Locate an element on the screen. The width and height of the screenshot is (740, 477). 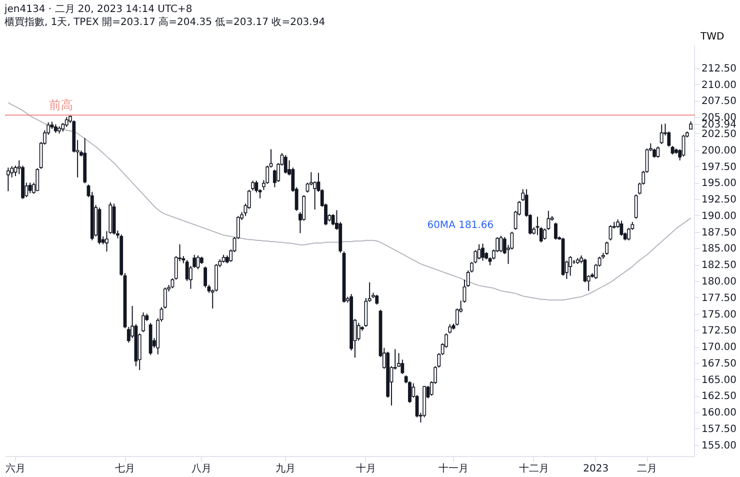
y-tick-label: 162.50 is located at coordinates (719, 396).